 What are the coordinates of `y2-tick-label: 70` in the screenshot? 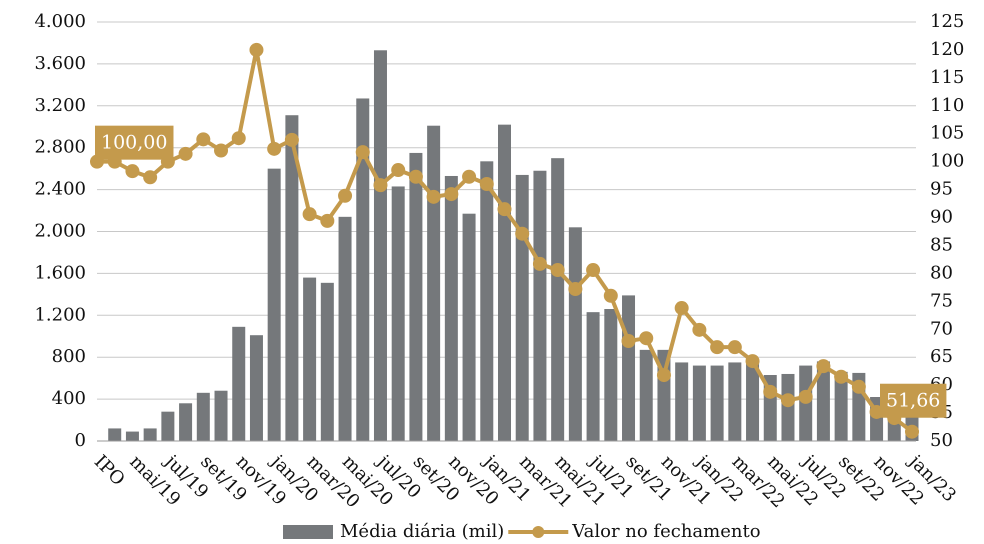 It's located at (941, 328).